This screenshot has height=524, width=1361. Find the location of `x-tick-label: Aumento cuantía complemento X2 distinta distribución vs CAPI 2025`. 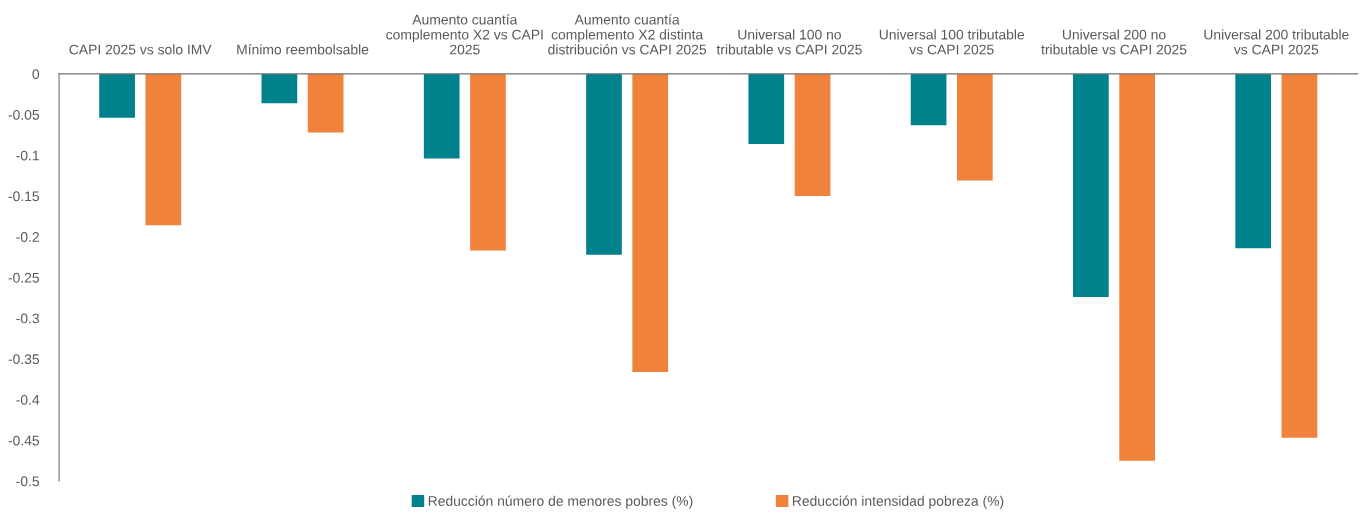

x-tick-label: Aumento cuantía complemento X2 distinta distribución vs CAPI 2025 is located at coordinates (627, 34).